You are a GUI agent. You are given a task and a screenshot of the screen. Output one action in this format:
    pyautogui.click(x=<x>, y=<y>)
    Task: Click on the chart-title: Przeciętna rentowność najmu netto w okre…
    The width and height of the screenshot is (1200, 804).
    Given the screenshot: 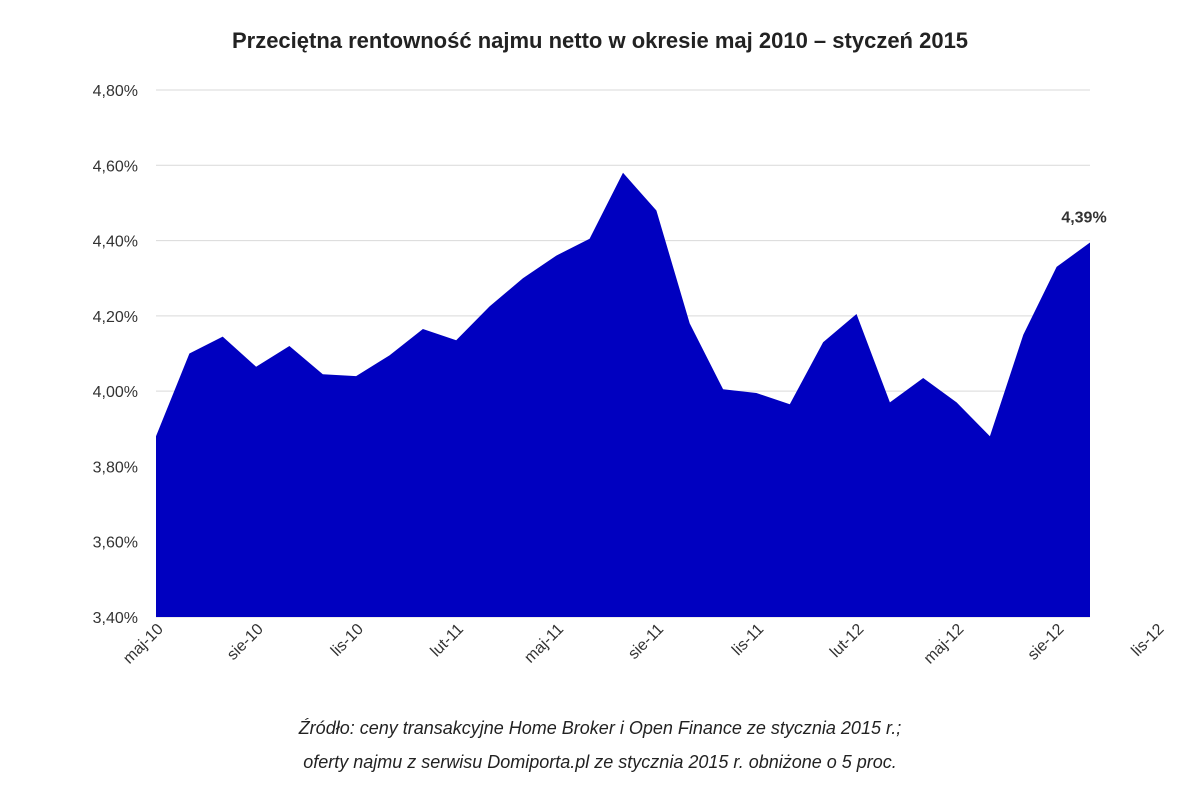 What is the action you would take?
    pyautogui.click(x=600, y=40)
    